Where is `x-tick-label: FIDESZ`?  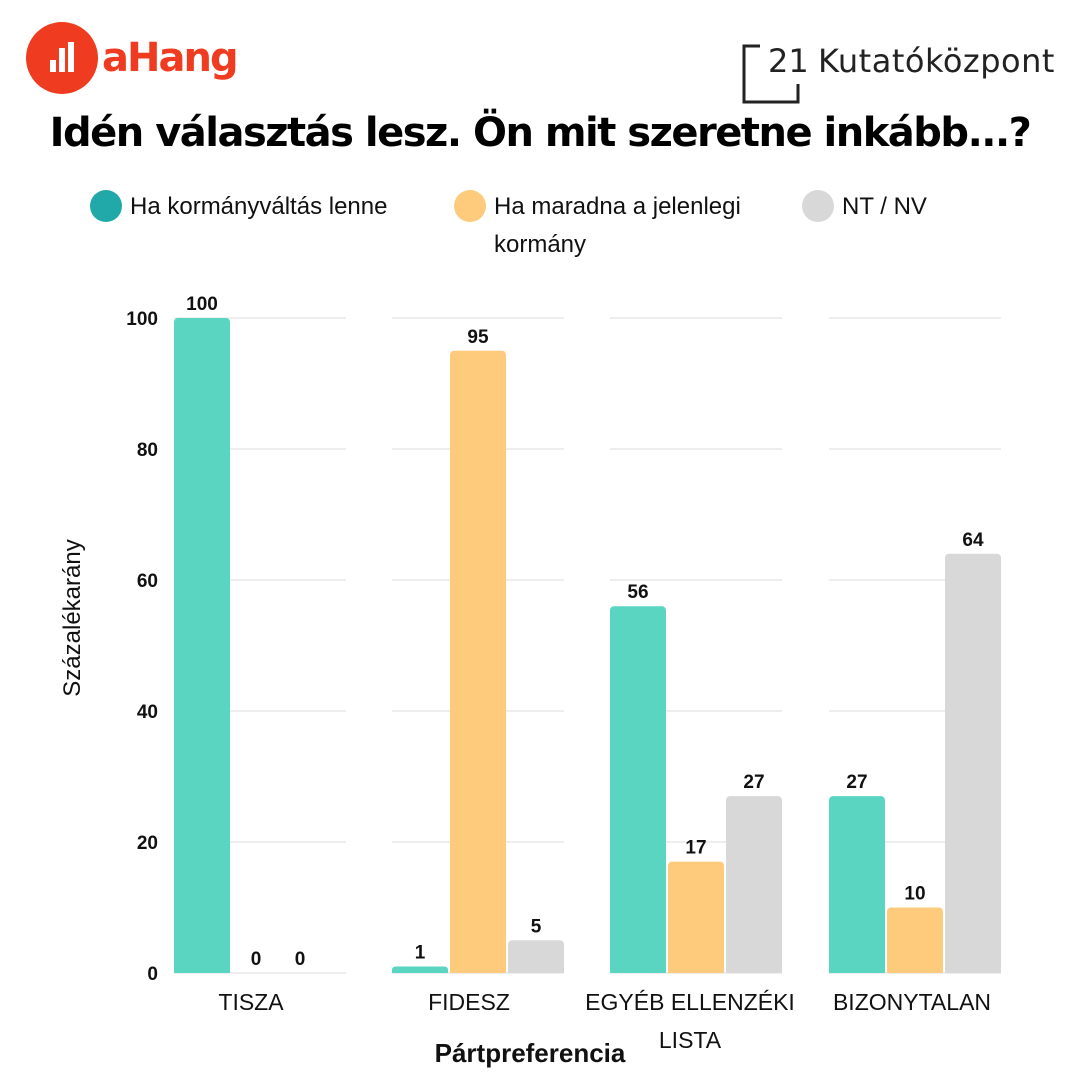 x-tick-label: FIDESZ is located at coordinates (469, 1002).